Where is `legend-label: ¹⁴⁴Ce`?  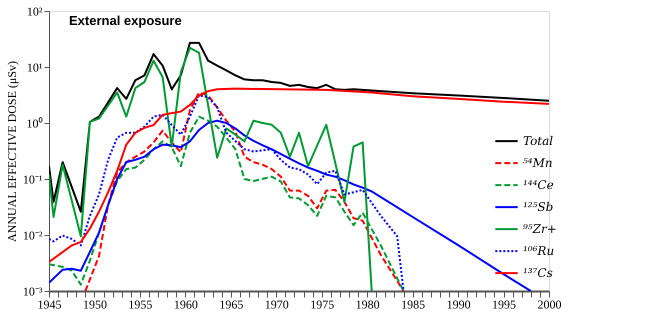
legend-label: ¹⁴⁴Ce is located at coordinates (538, 185).